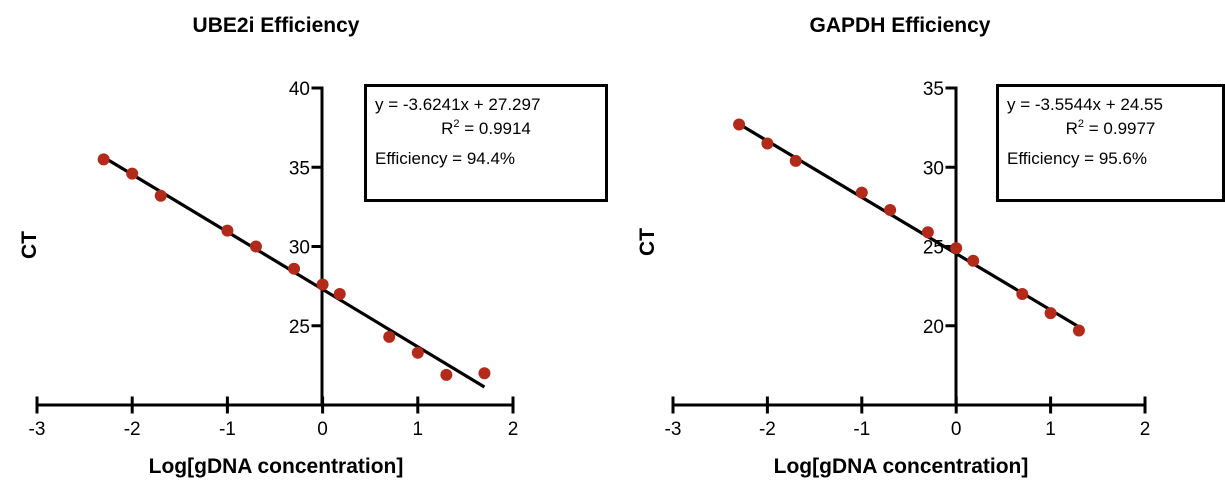  Describe the element at coordinates (299, 89) in the screenshot. I see `y-tick-label: 40` at that location.